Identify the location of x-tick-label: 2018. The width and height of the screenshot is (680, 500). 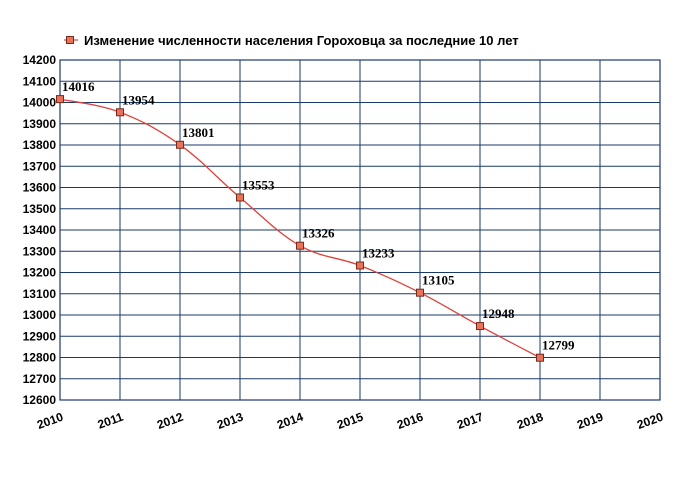
(530, 421).